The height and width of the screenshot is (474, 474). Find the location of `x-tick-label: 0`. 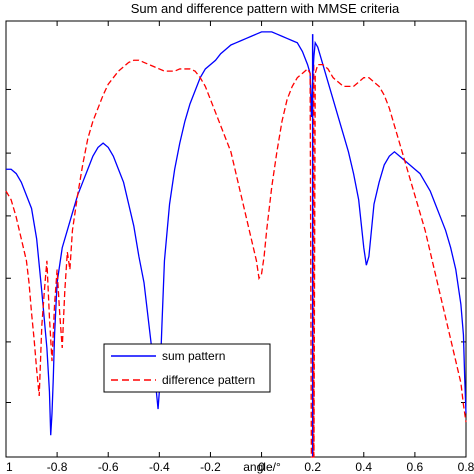

x-tick-label: 0 is located at coordinates (261, 467).